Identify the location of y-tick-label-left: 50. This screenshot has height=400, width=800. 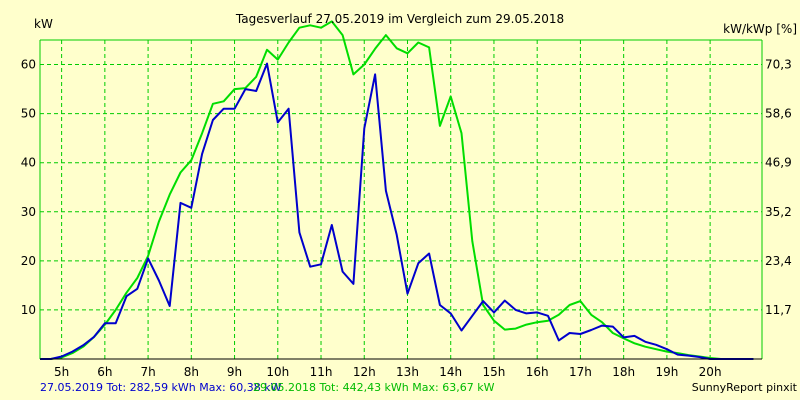
(28, 114).